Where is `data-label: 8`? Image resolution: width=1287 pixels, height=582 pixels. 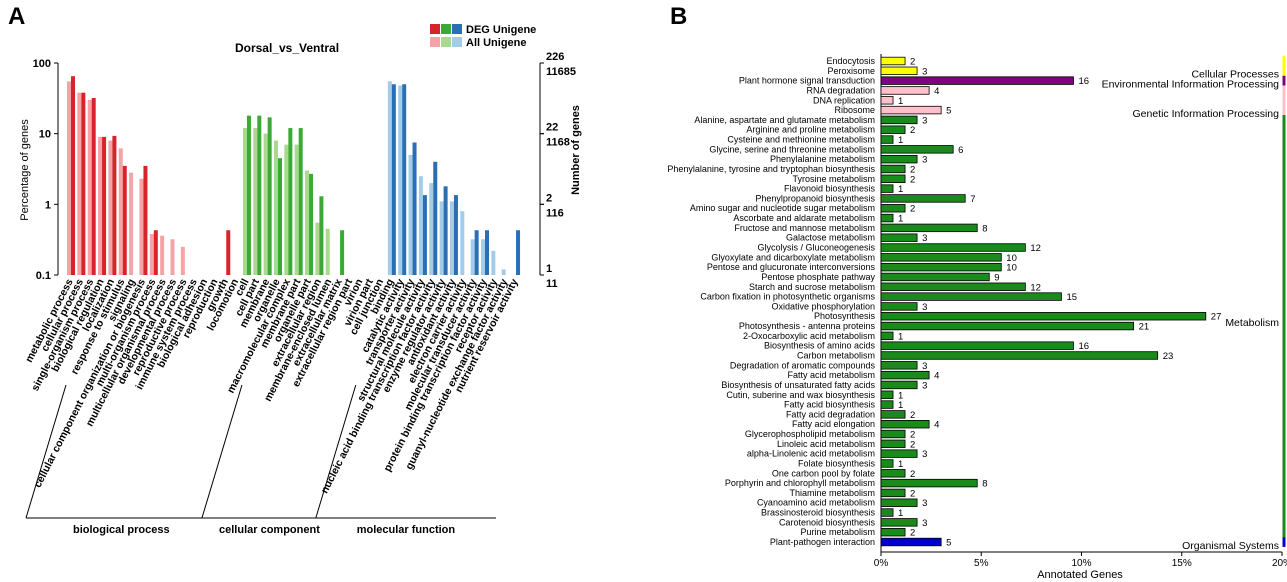 data-label: 8 is located at coordinates (984, 484).